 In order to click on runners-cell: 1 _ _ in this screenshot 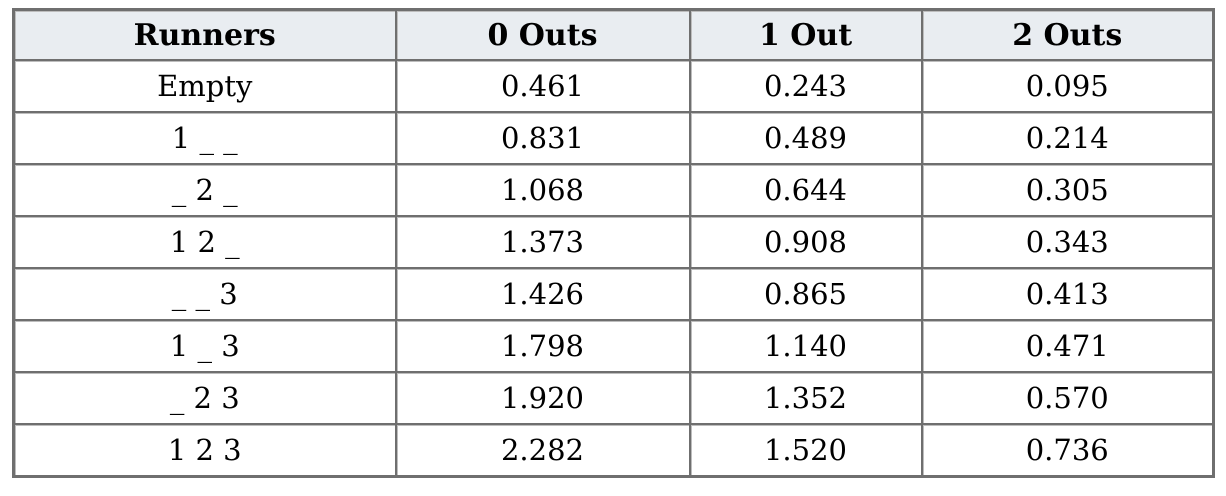, I will do `click(204, 138)`.